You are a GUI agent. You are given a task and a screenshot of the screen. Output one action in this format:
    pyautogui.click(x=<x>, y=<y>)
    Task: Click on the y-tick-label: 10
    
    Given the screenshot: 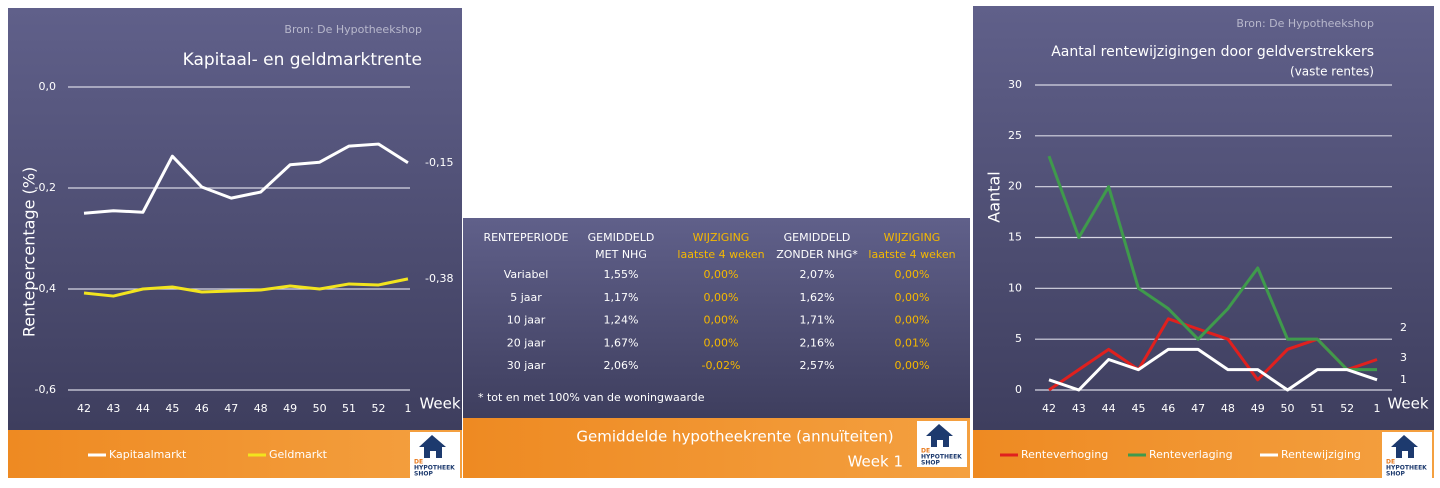 What is the action you would take?
    pyautogui.click(x=1015, y=287)
    